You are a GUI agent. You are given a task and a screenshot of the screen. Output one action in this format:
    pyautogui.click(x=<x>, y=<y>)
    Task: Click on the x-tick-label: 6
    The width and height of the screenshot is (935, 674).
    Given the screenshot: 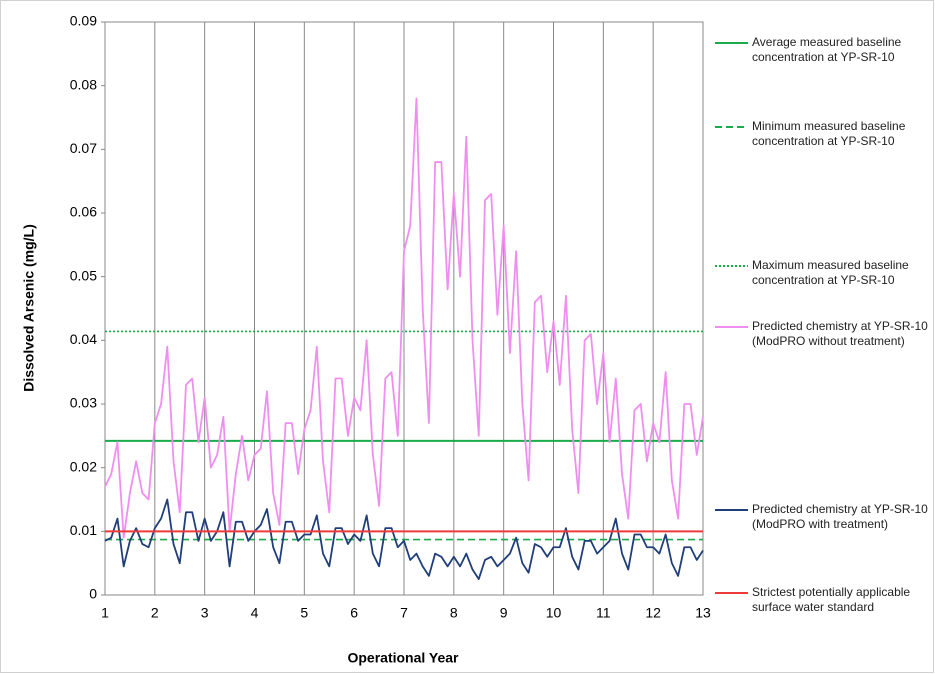 What is the action you would take?
    pyautogui.click(x=354, y=613)
    